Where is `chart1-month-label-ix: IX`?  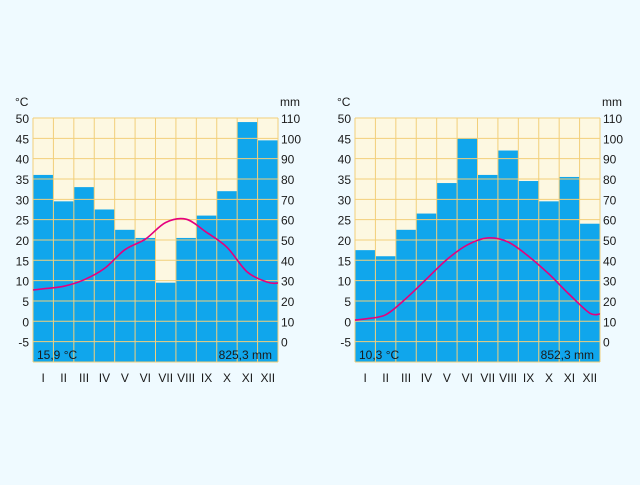
chart1-month-label-ix: IX is located at coordinates (206, 378).